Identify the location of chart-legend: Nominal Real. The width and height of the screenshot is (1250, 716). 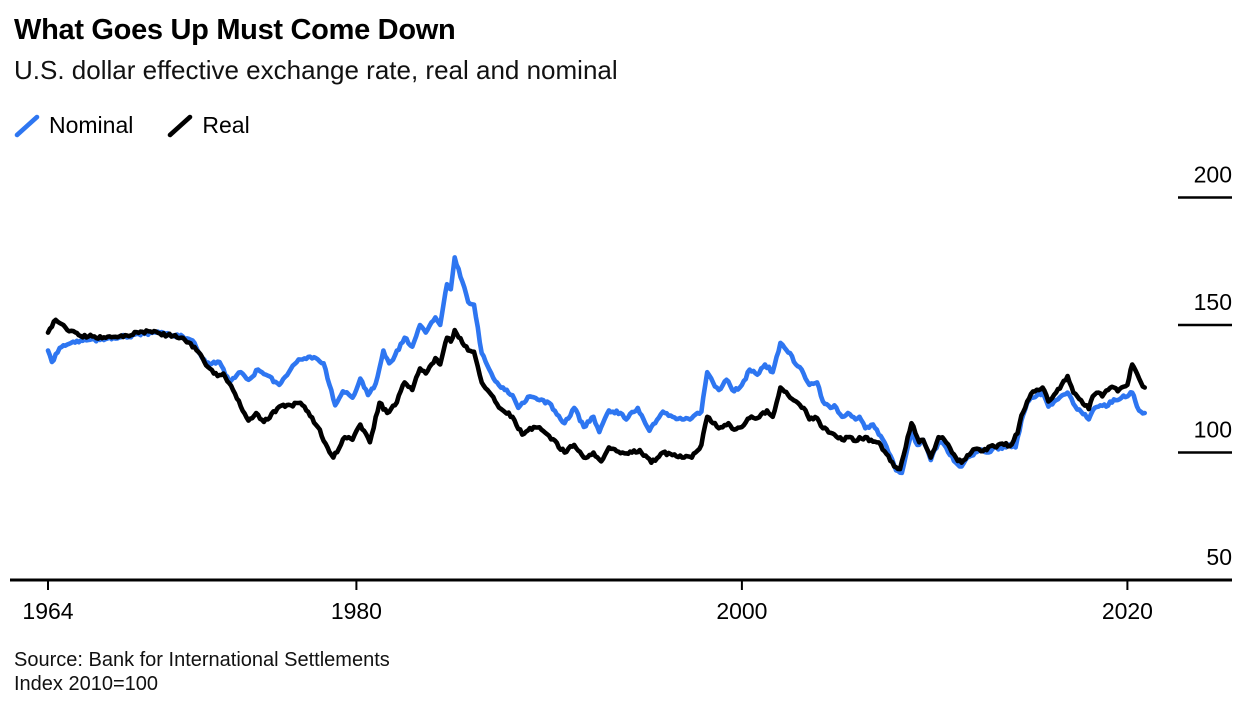
(132, 125).